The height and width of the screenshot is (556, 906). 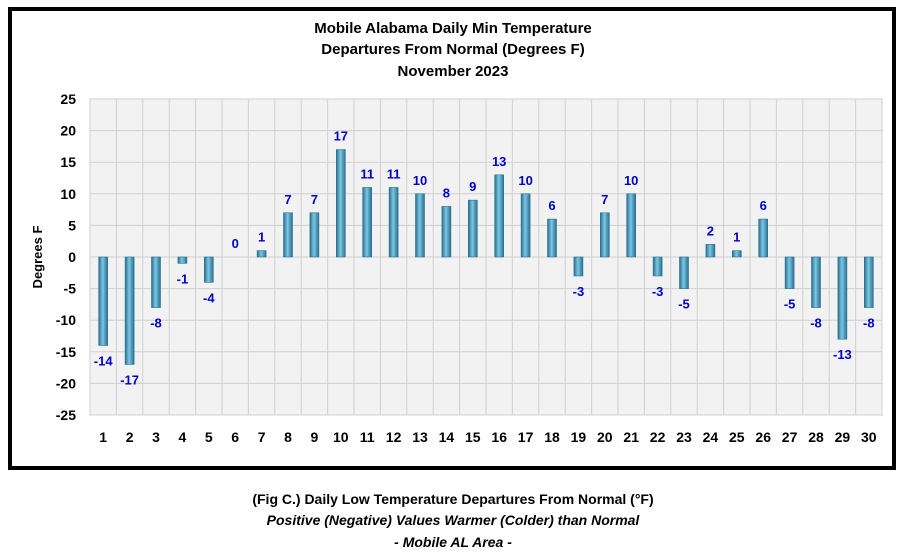 I want to click on chart-title-line-1: Mobile Alabama Daily Min Temperature, so click(x=453, y=28).